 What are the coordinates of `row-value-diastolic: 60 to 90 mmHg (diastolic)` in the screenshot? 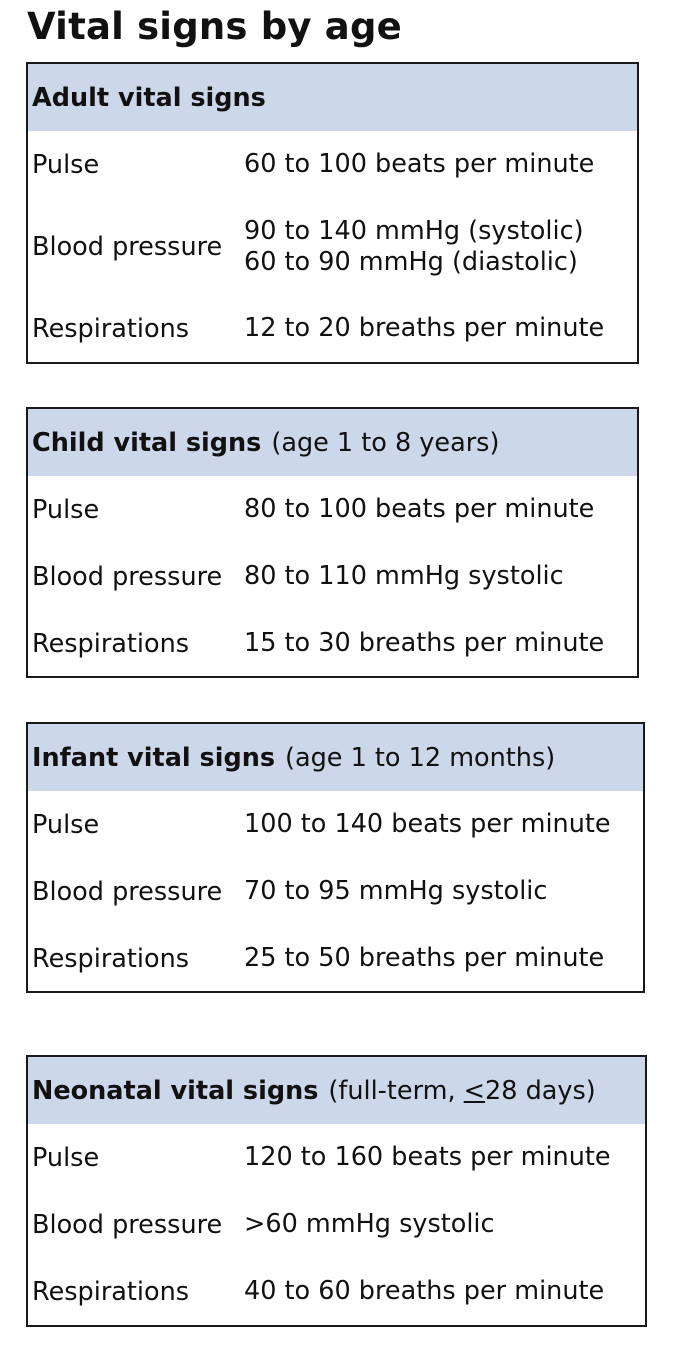 It's located at (411, 261).